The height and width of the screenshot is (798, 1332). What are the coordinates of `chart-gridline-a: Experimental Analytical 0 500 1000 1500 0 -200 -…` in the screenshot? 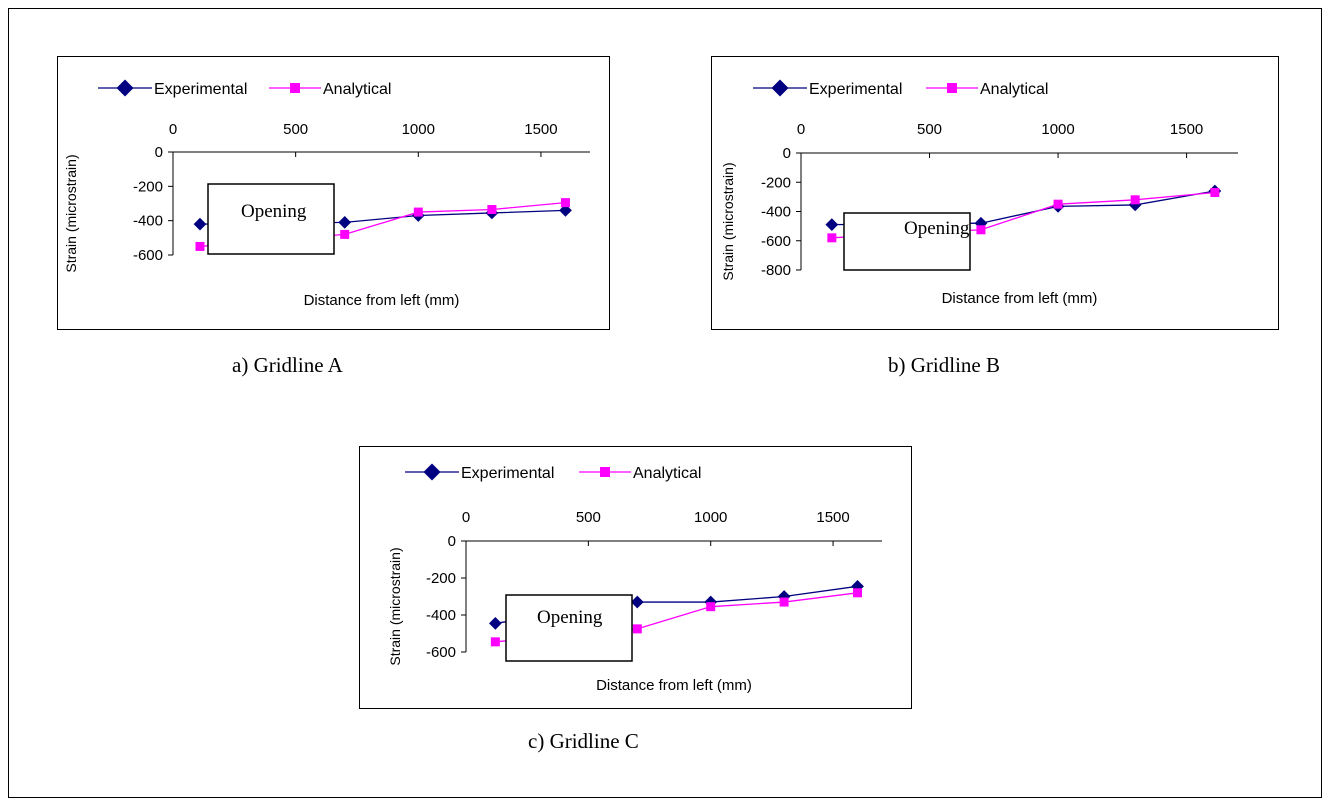 It's located at (333, 193).